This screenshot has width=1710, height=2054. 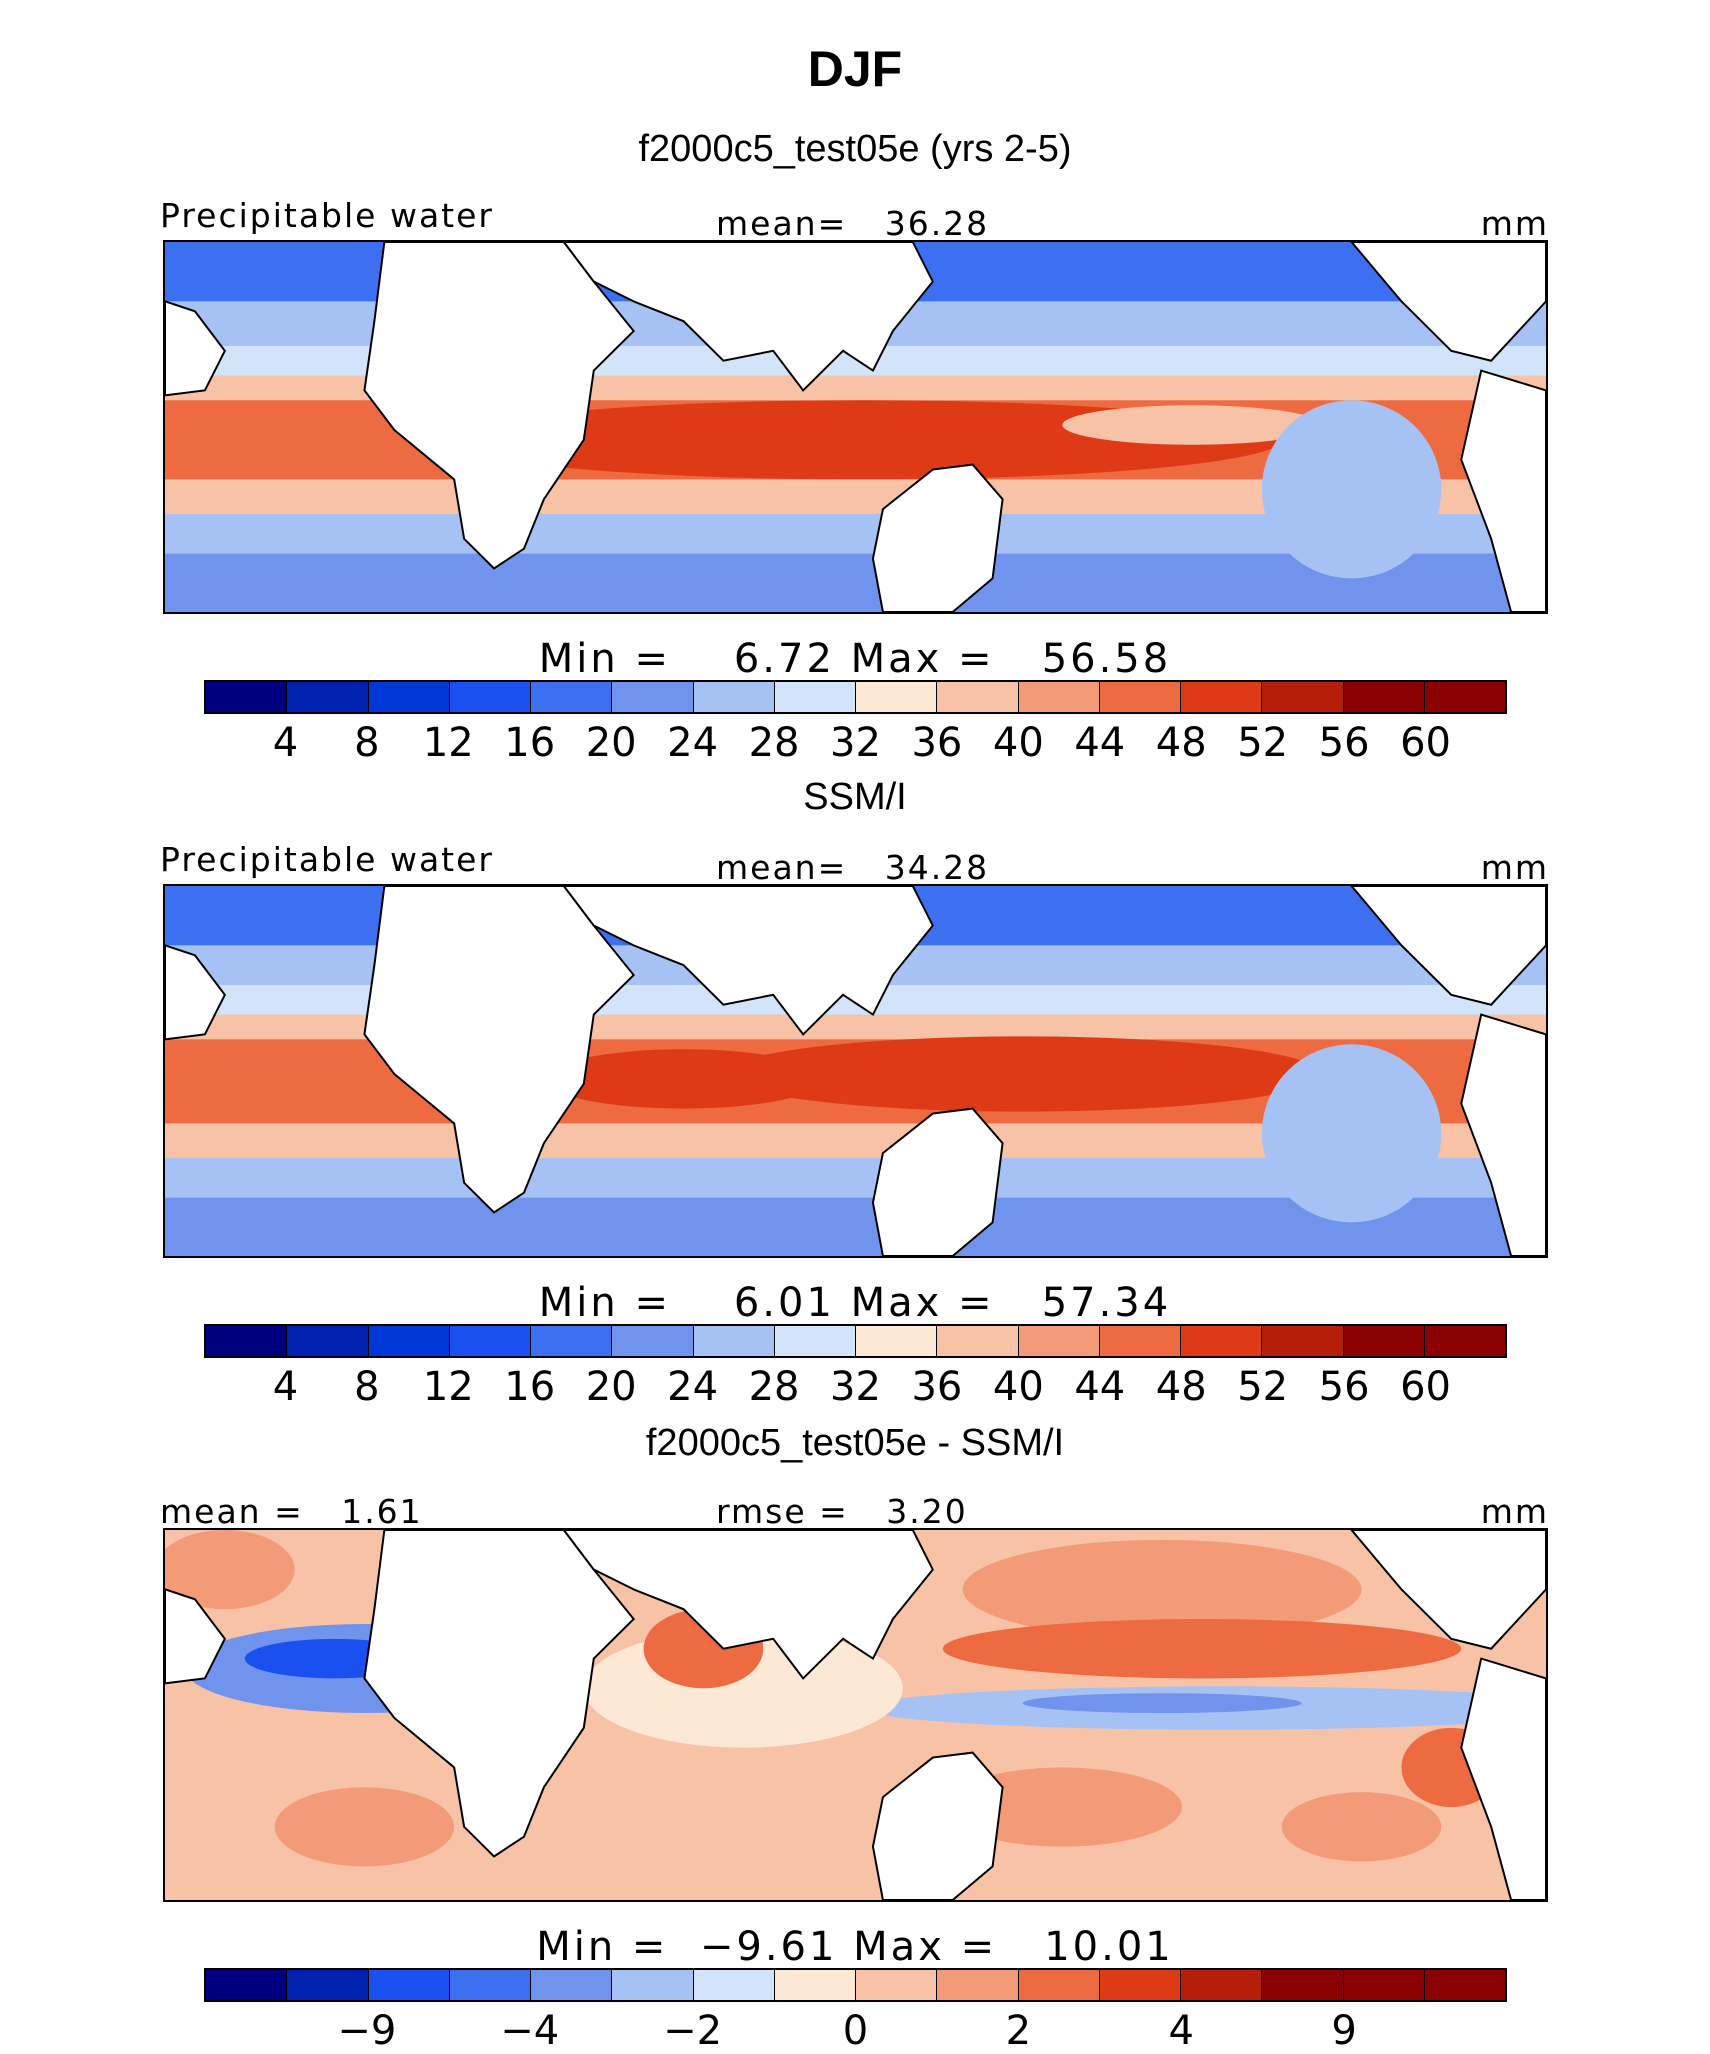 I want to click on panel-1-colorbar, so click(x=855, y=697).